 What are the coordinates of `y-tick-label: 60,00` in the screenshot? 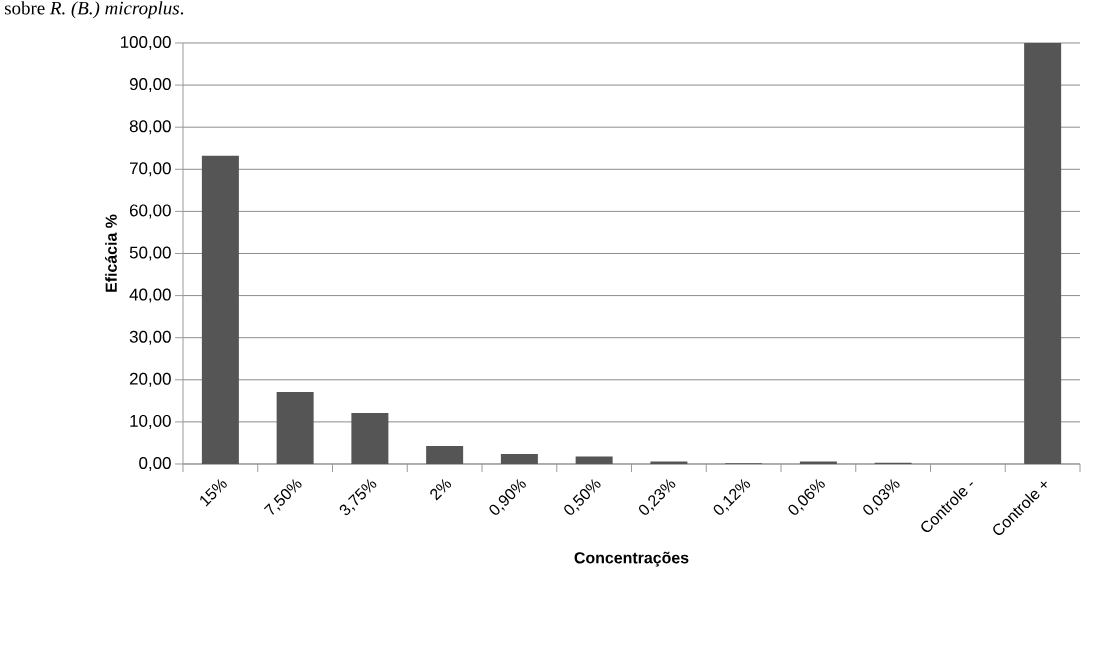 It's located at (150, 211).